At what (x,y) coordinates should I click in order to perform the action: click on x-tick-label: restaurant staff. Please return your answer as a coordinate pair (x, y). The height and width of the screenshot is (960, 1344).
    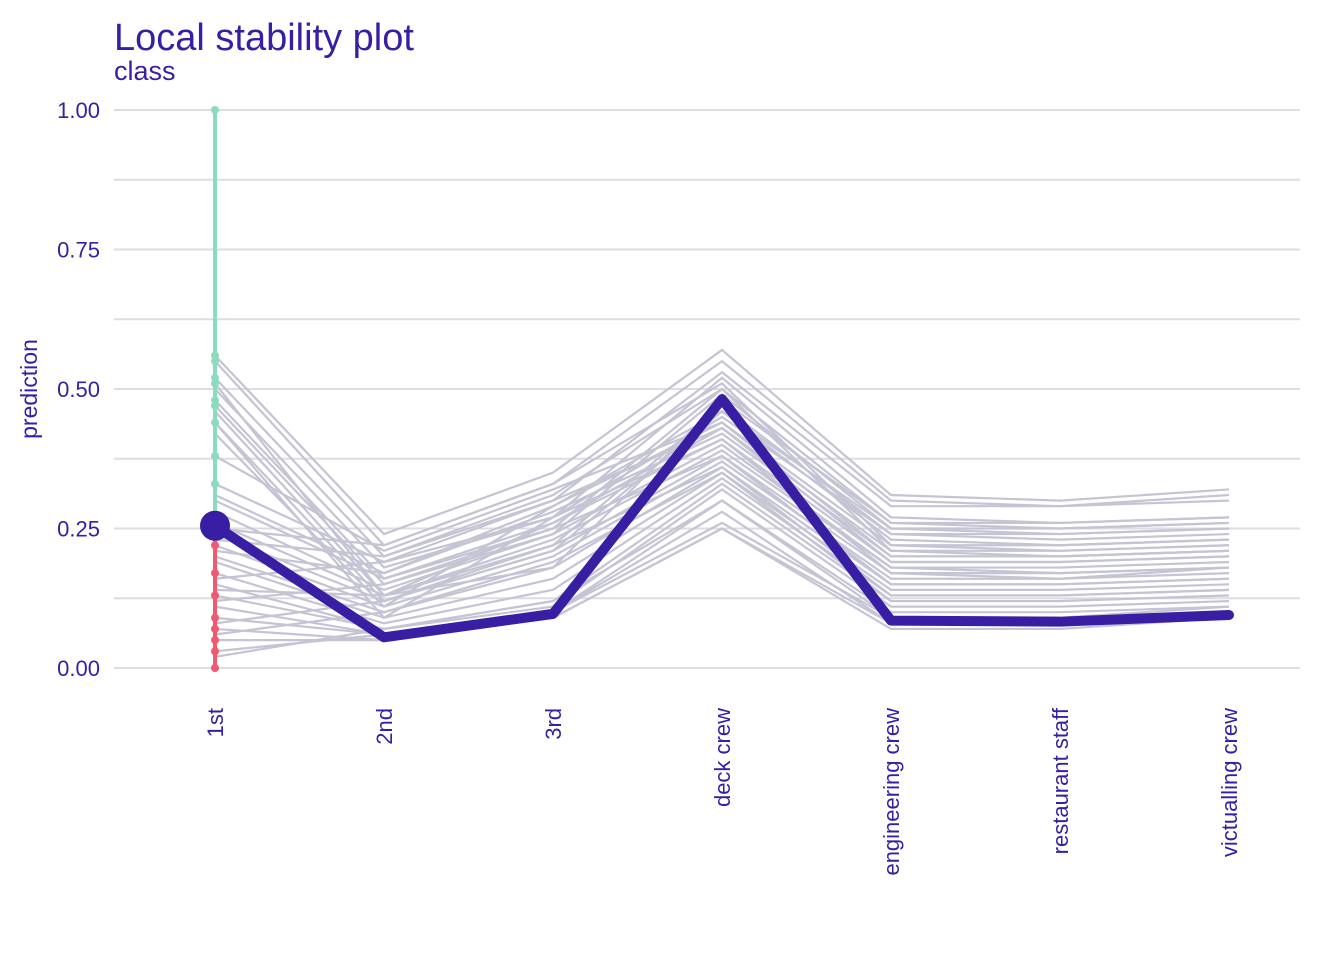
    Looking at the image, I should click on (1060, 780).